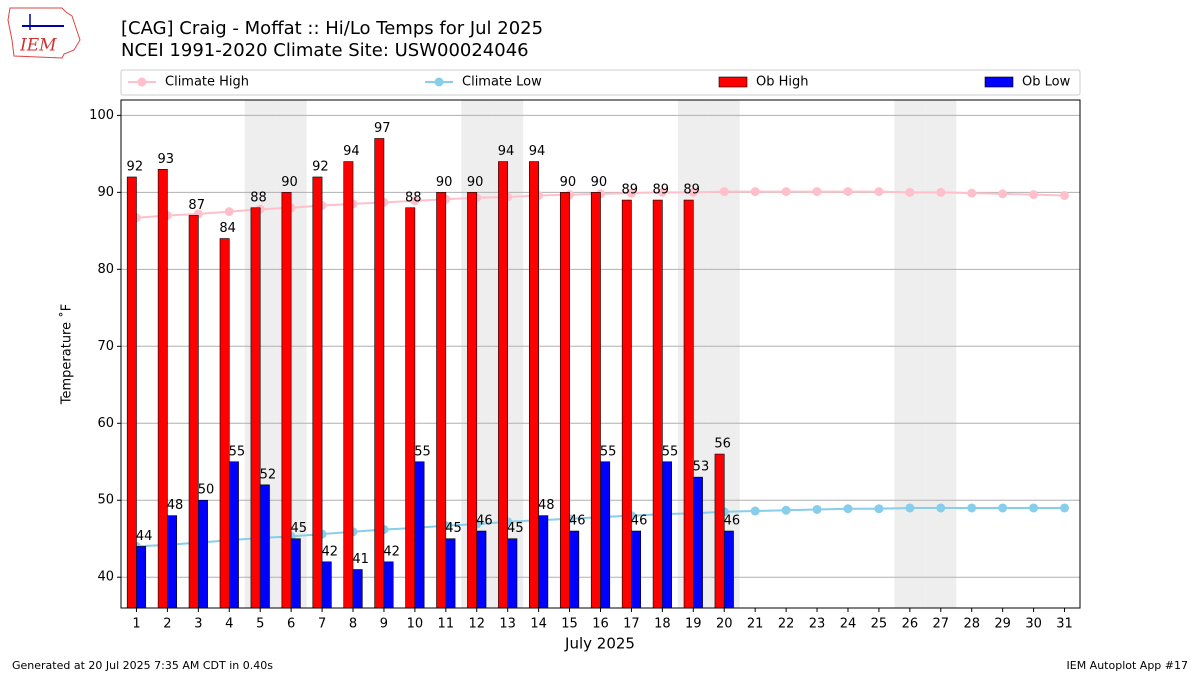 This screenshot has height=675, width=1200. Describe the element at coordinates (391, 551) in the screenshot. I see `data-label: 42` at that location.